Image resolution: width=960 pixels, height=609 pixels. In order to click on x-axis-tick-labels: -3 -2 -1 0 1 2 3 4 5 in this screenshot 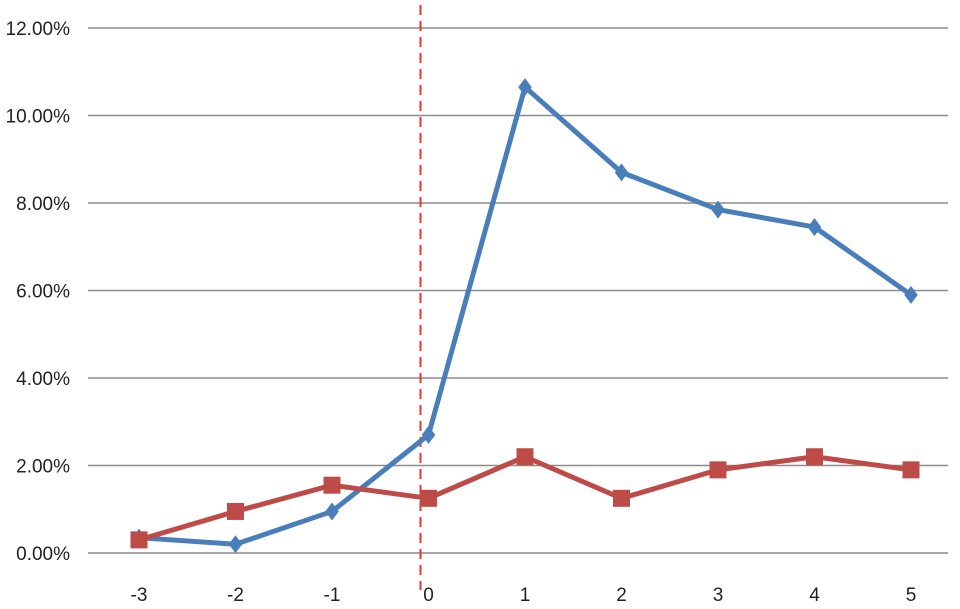, I will do `click(524, 595)`.